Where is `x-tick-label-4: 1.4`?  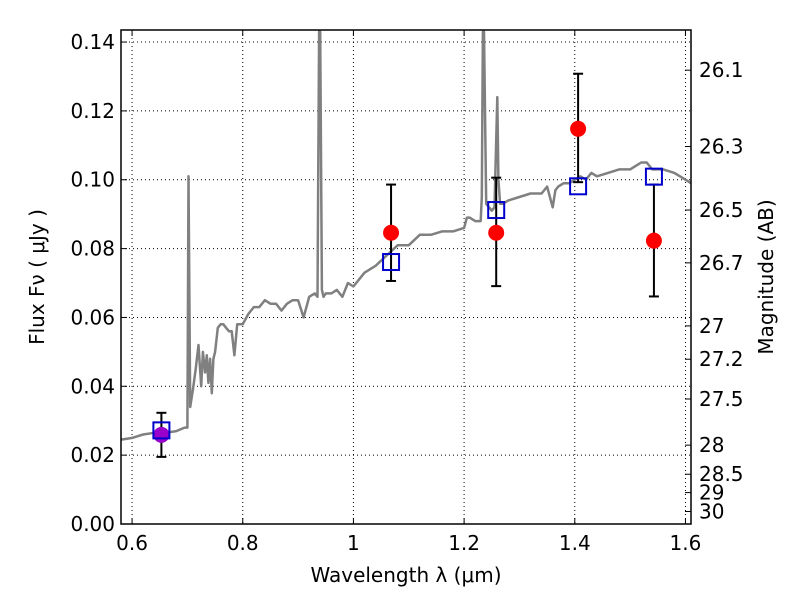 x-tick-label-4: 1.4 is located at coordinates (575, 543).